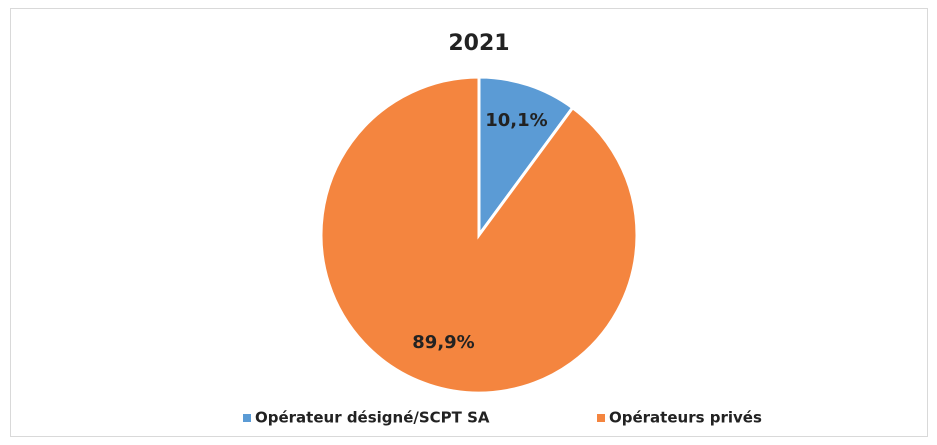 The image size is (937, 445). I want to click on pie-slice, so click(526, 157).